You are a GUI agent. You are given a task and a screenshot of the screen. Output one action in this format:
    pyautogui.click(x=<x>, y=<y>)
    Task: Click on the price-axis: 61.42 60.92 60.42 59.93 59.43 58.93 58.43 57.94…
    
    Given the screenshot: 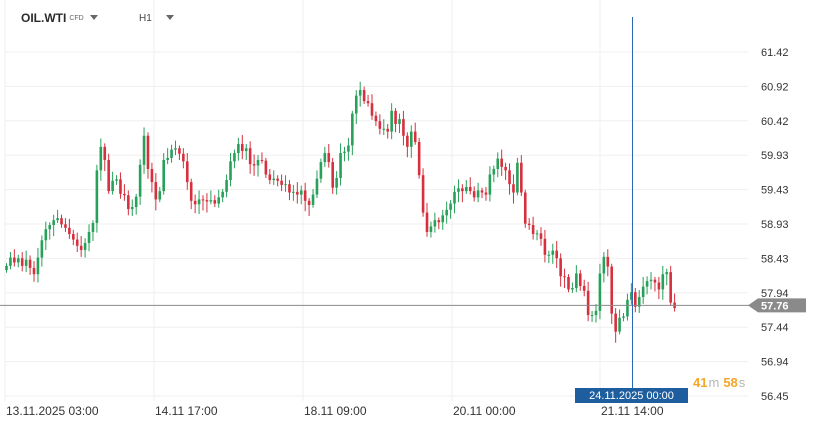 What is the action you would take?
    pyautogui.click(x=775, y=225)
    